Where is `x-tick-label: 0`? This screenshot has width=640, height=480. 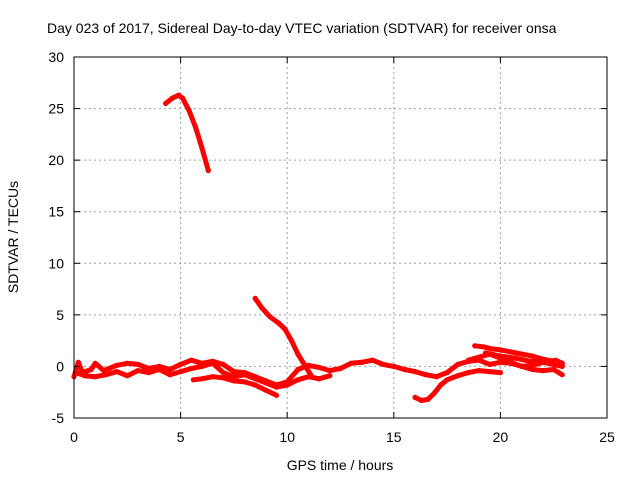
x-tick-label: 0 is located at coordinates (74, 437).